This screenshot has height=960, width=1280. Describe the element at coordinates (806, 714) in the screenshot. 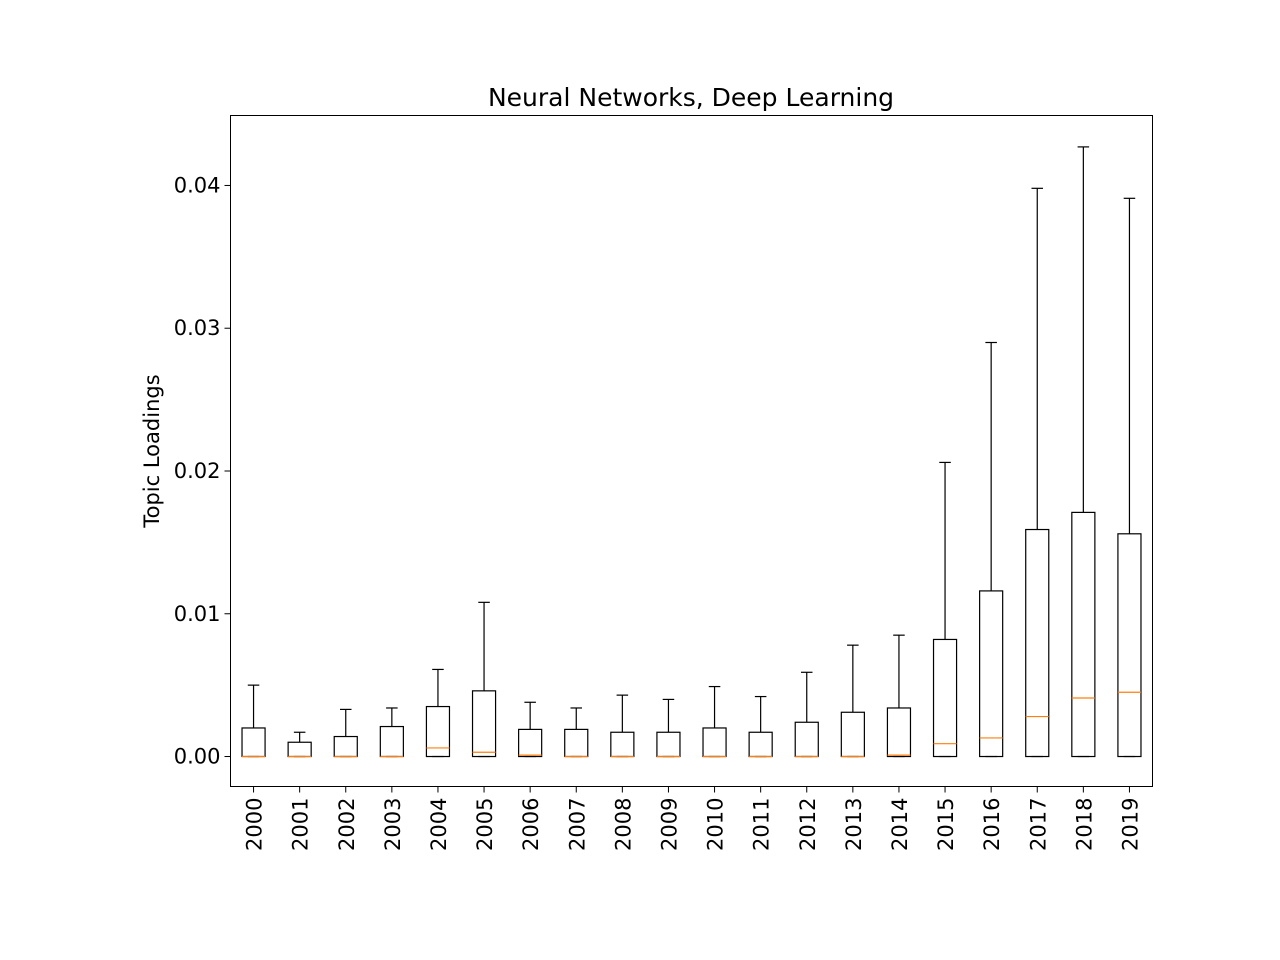

I see `box-2012` at that location.